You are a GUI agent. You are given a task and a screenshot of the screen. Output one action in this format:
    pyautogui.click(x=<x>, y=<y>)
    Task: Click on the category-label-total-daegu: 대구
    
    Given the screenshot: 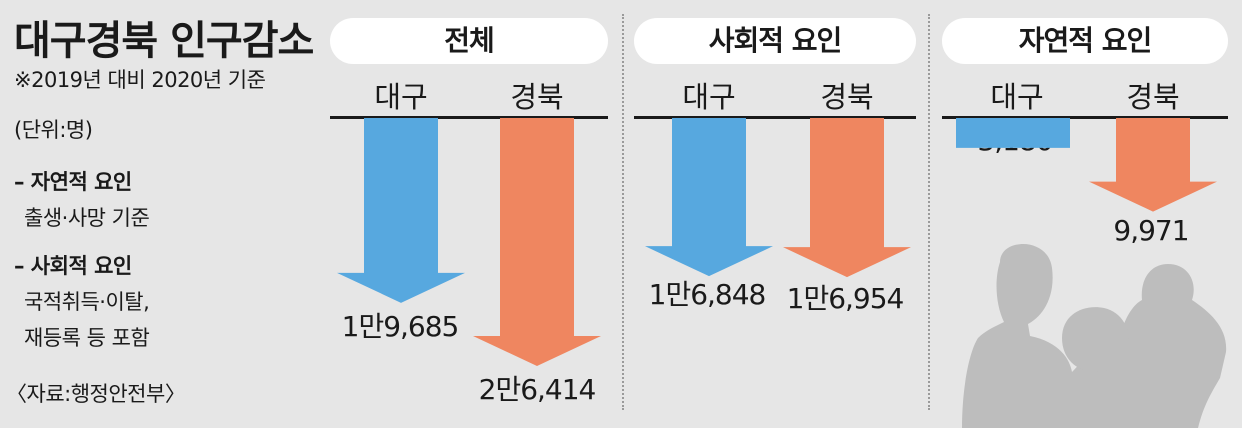 What is the action you would take?
    pyautogui.click(x=401, y=97)
    